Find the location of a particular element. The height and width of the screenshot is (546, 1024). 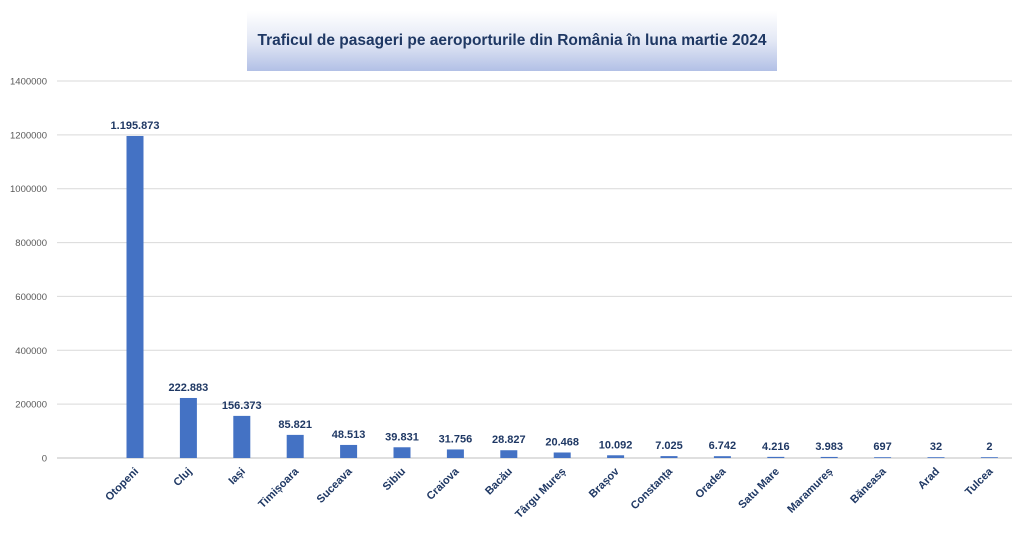

y-tick-label: 200000 is located at coordinates (31, 405).